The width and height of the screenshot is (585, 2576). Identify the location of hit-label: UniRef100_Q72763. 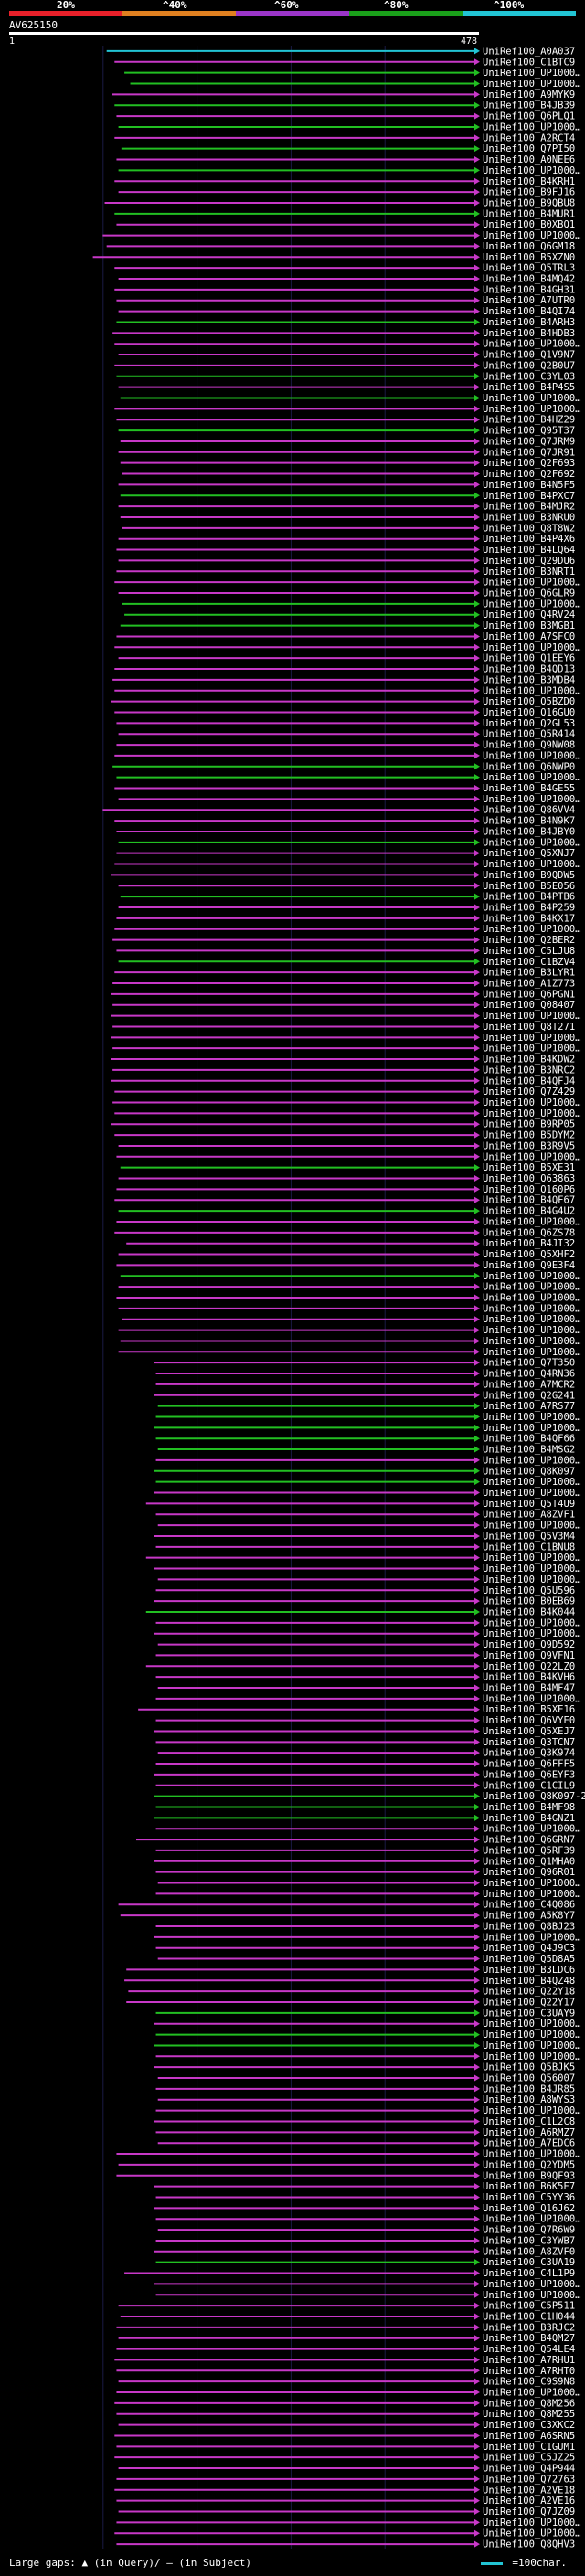
(529, 2479).